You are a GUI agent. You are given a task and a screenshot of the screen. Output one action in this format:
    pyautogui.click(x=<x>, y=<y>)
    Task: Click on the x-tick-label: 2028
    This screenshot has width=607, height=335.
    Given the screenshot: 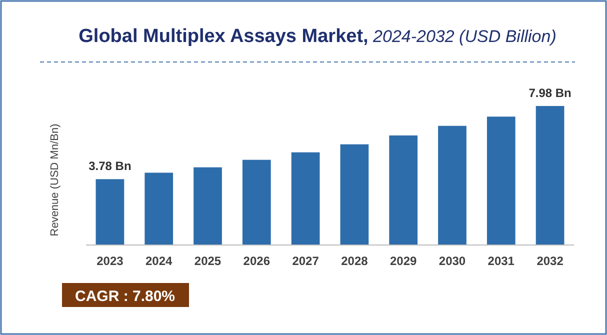 What is the action you would take?
    pyautogui.click(x=354, y=261)
    